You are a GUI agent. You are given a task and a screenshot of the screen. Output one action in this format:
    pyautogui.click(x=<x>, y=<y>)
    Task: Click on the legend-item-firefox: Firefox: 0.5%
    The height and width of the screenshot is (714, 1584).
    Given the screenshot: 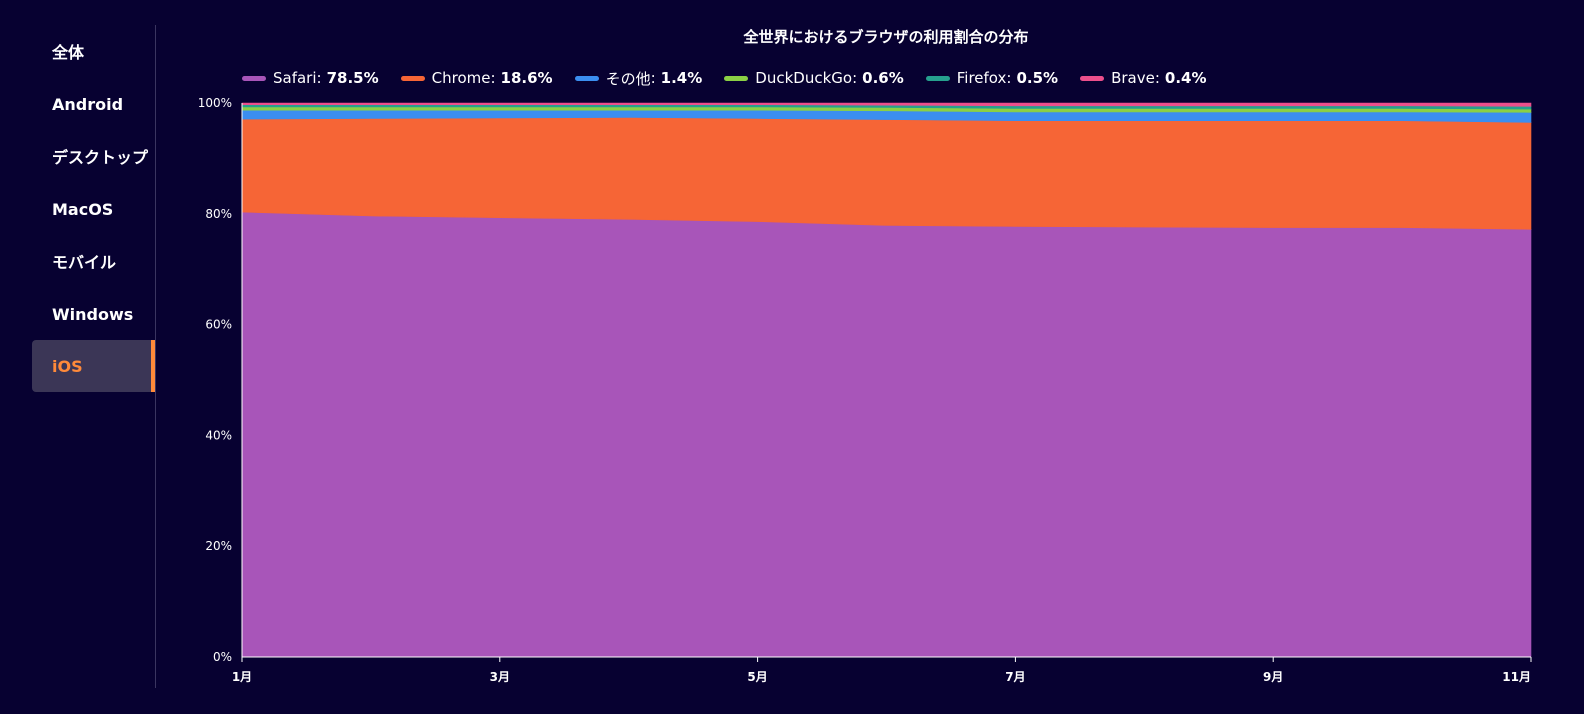 What is the action you would take?
    pyautogui.click(x=992, y=78)
    